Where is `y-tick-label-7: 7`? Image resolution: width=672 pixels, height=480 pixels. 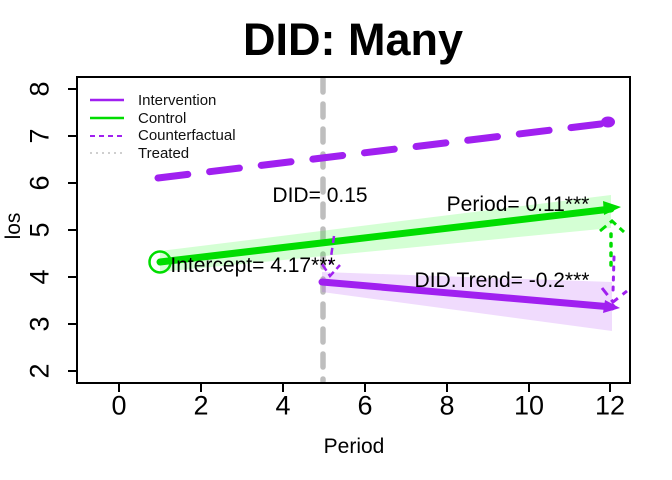
y-tick-label-7: 7 is located at coordinates (39, 136).